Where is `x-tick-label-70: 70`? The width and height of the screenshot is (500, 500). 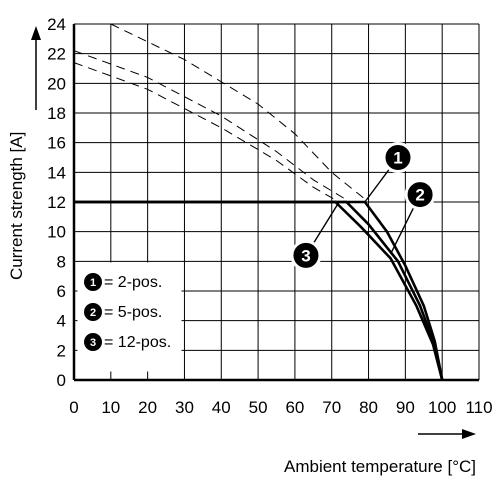 x-tick-label-70: 70 is located at coordinates (331, 407).